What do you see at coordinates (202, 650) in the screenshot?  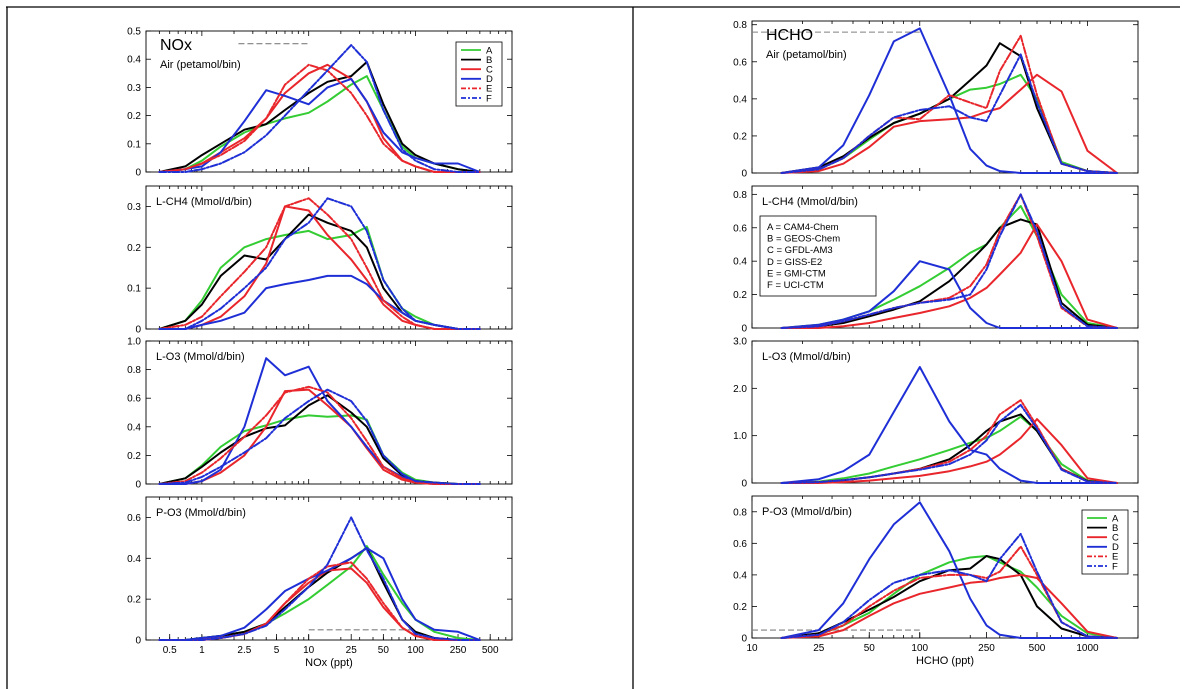 I see `x-tick-label: 1` at bounding box center [202, 650].